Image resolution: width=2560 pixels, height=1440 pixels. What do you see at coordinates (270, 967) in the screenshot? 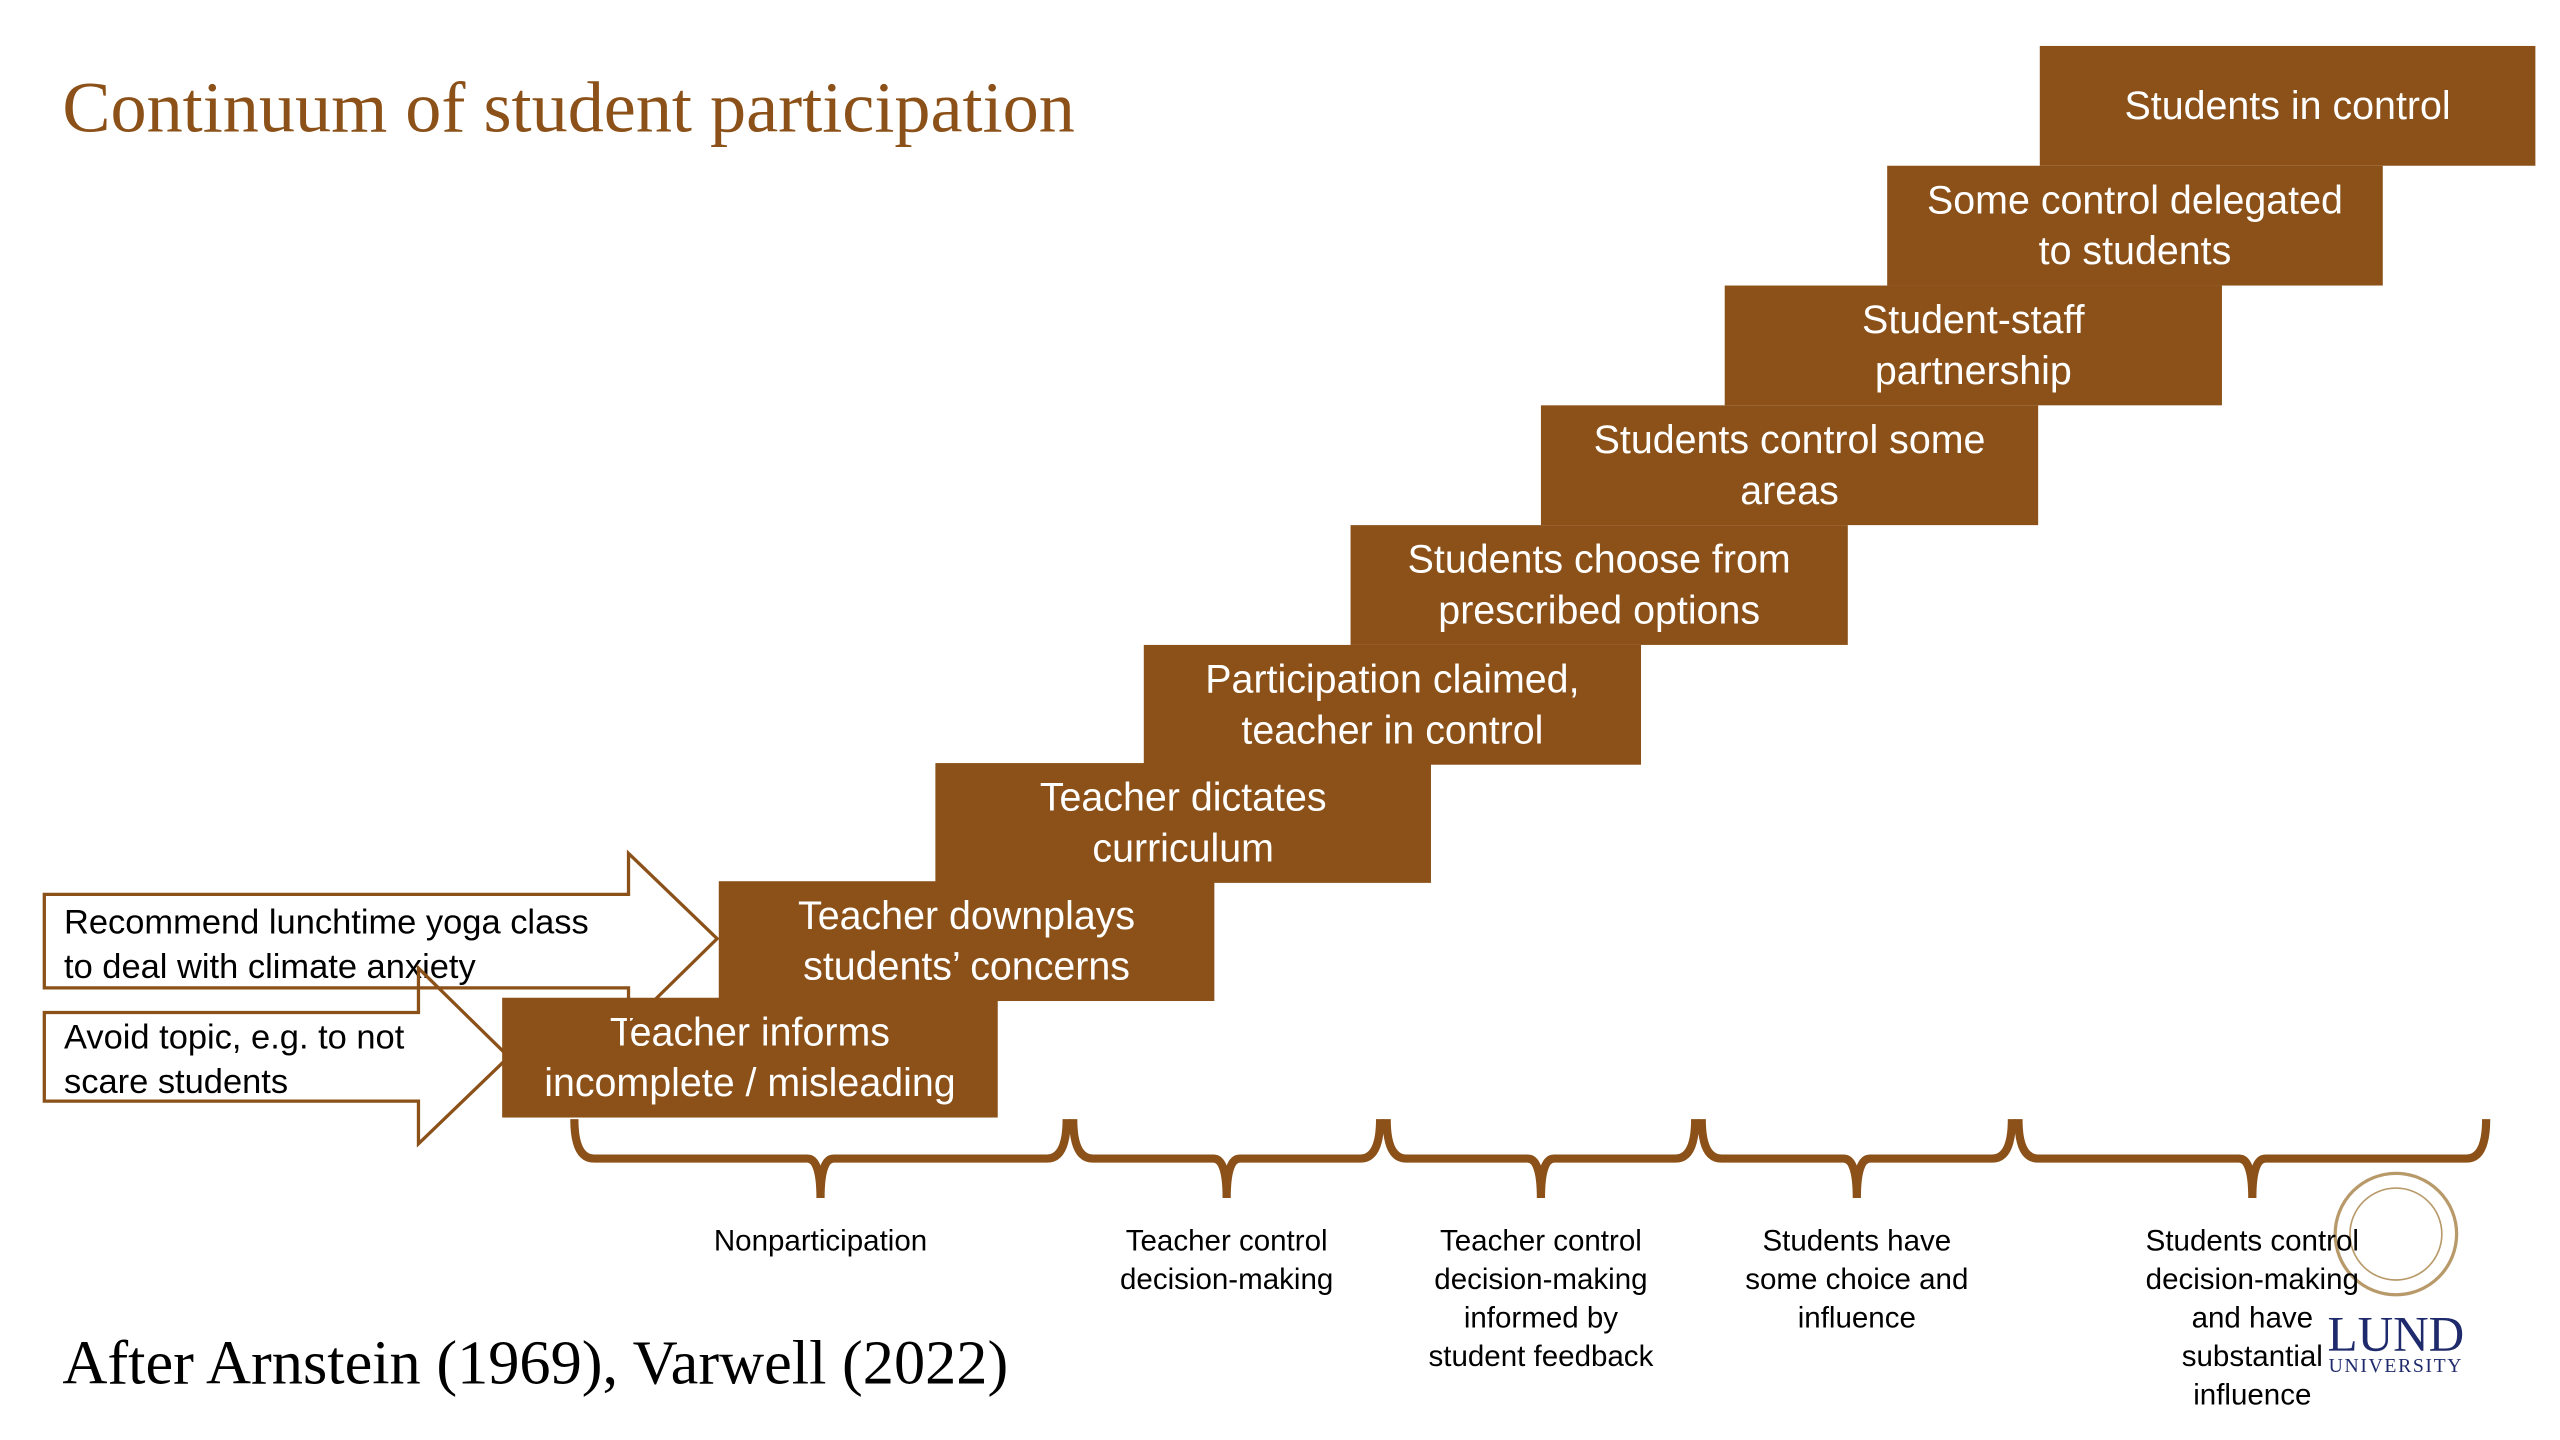
I see `arrow-label: to deal with climate anxiety` at bounding box center [270, 967].